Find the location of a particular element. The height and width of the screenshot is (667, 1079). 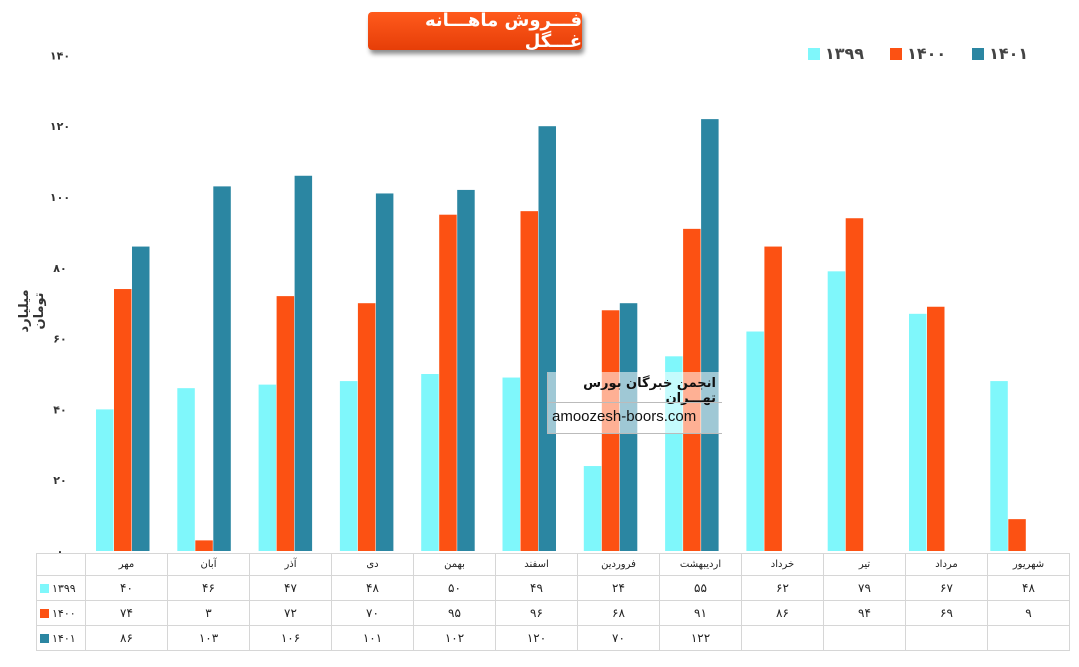

table-cell: ۱۲۰ is located at coordinates (536, 638).